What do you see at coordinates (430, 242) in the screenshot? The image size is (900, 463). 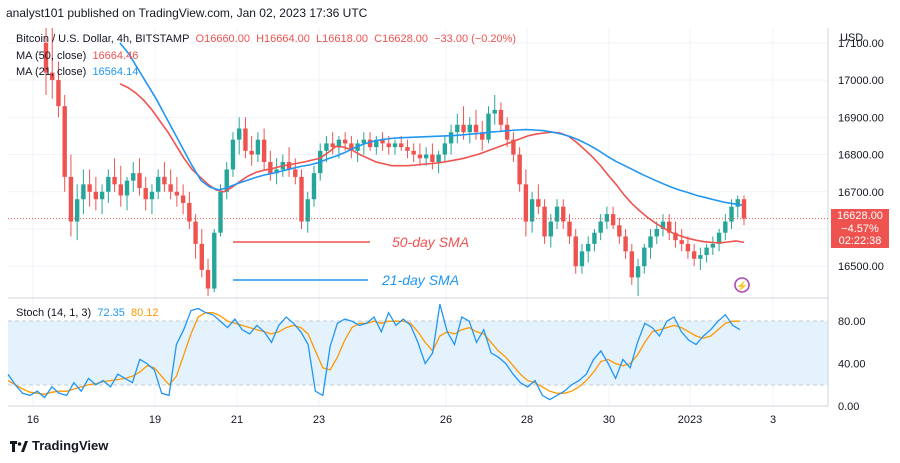 I see `anno-50-label: 50-day SMA` at bounding box center [430, 242].